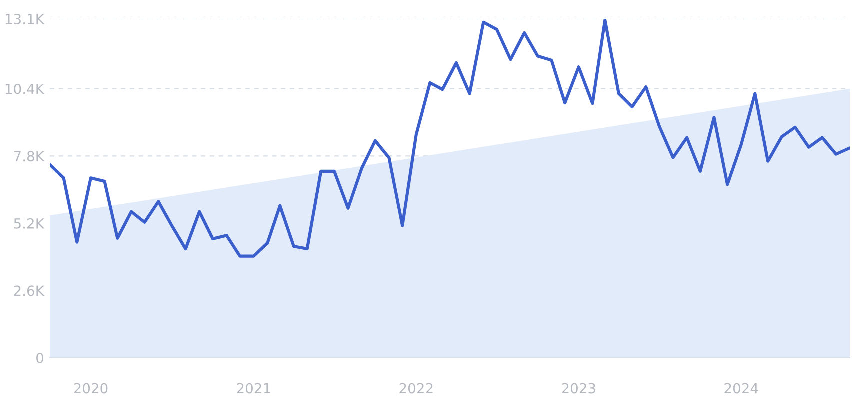  Describe the element at coordinates (25, 19) in the screenshot. I see `y-tick-label: 13.1K` at that location.